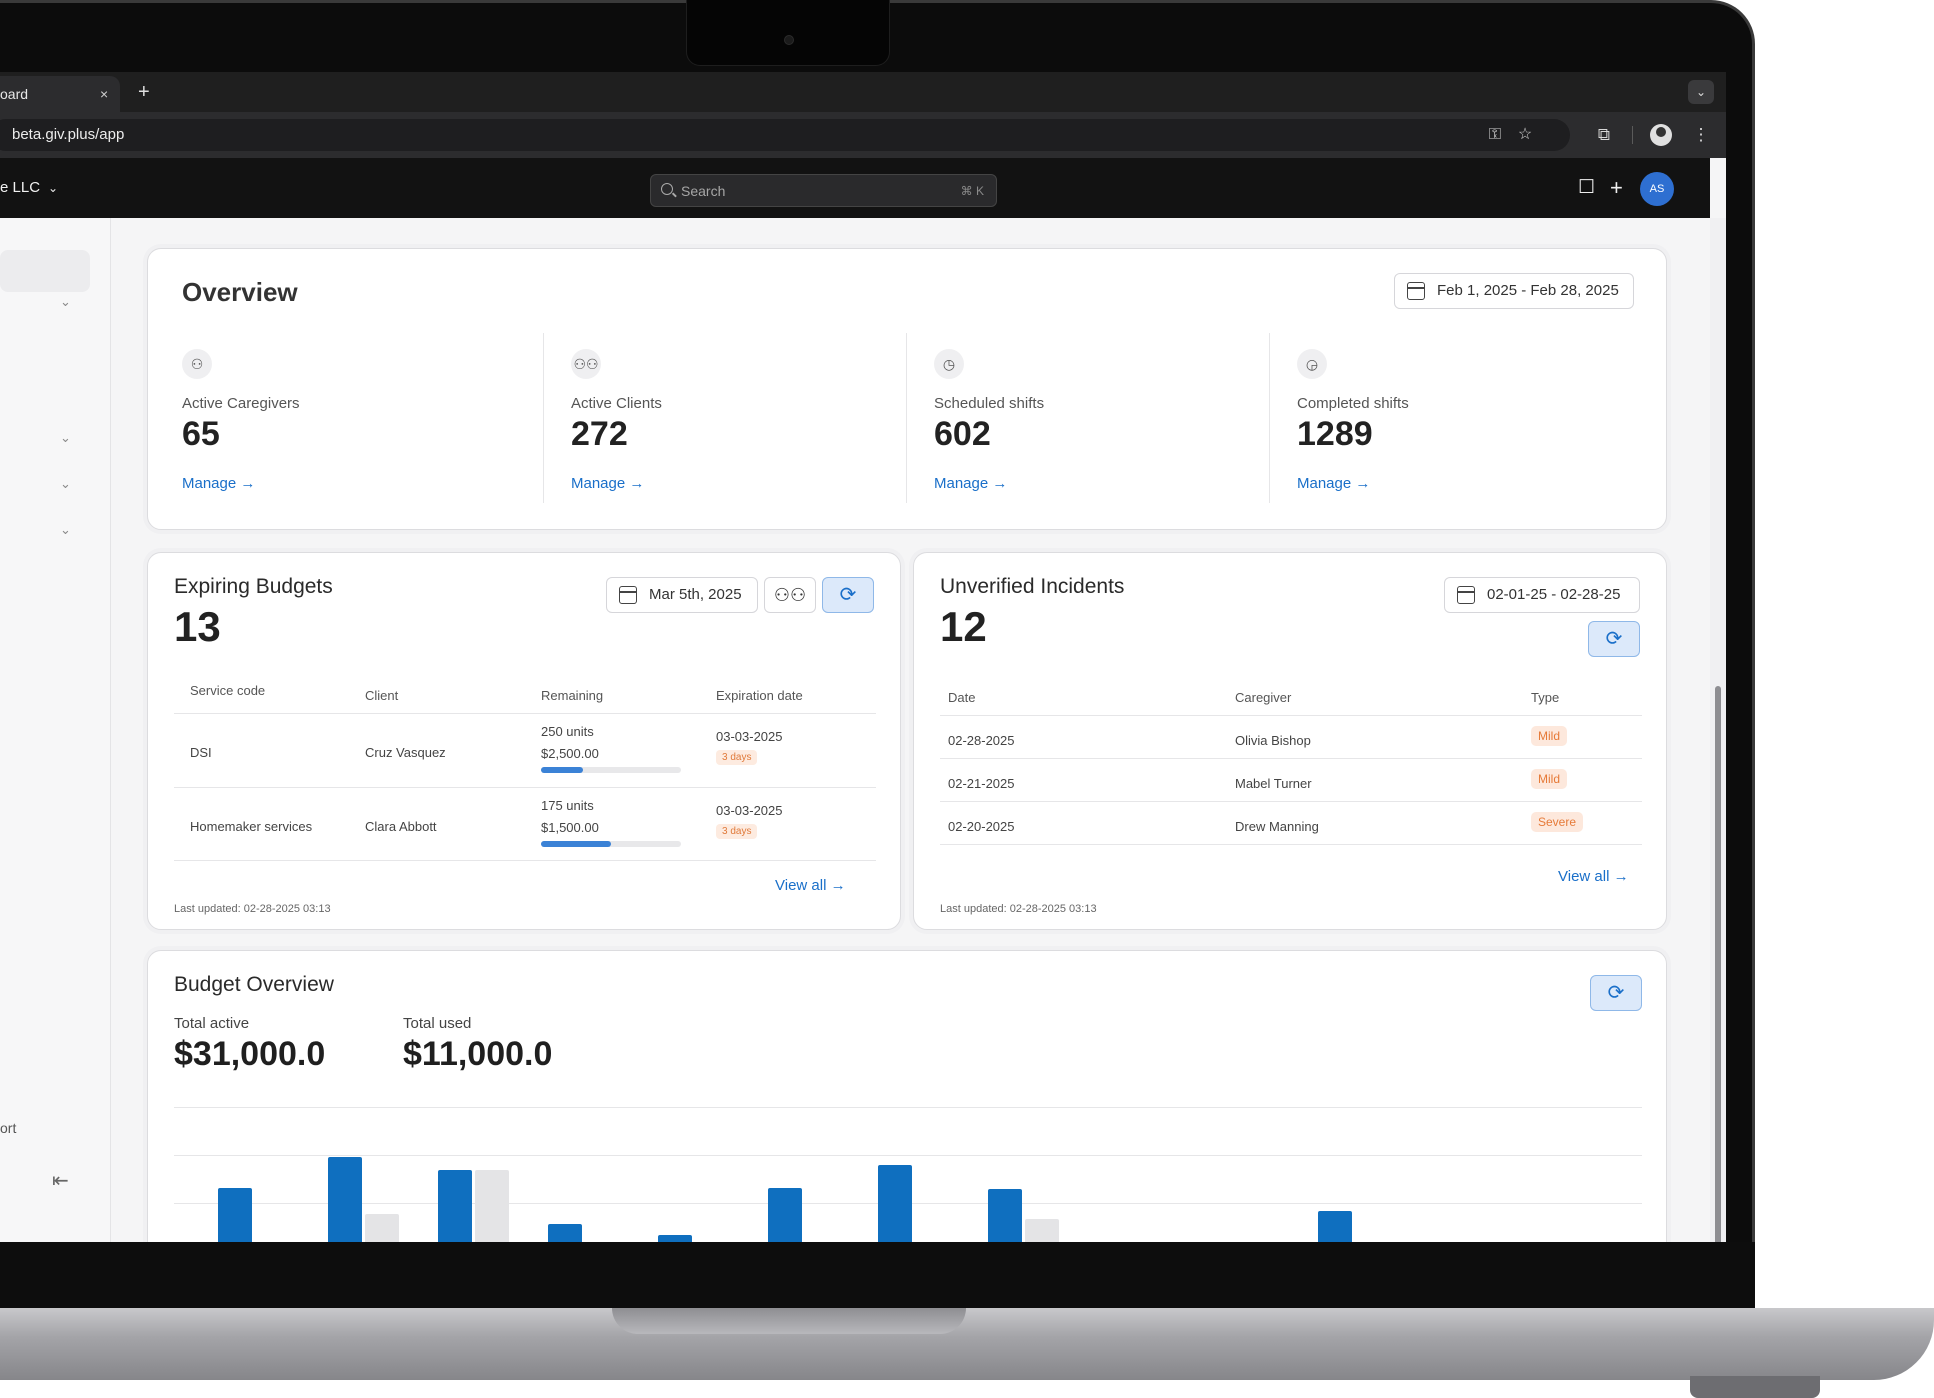 The height and width of the screenshot is (1398, 1934). What do you see at coordinates (1657, 189) in the screenshot?
I see `avatar: AS` at bounding box center [1657, 189].